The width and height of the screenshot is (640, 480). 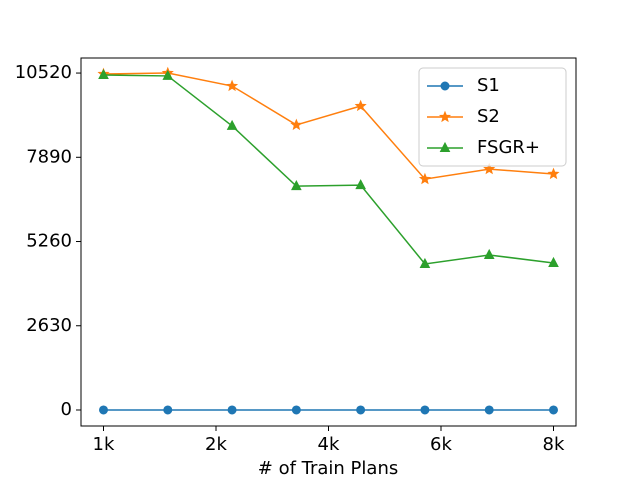 I want to click on x-tick-label: 1k, so click(x=104, y=444).